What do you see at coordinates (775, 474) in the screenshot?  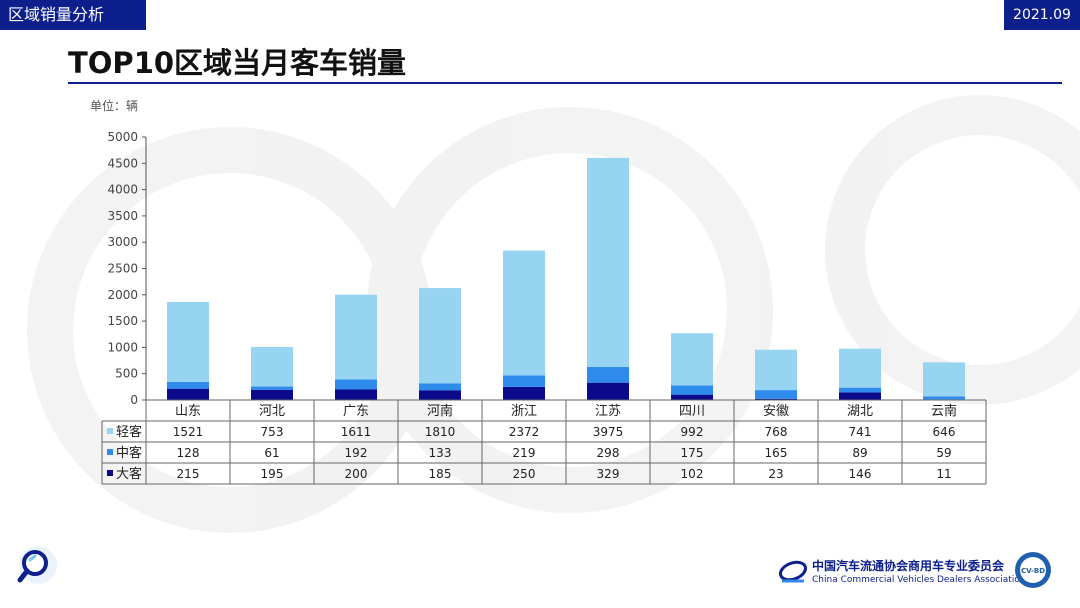 I see `data-value-label: 23` at bounding box center [775, 474].